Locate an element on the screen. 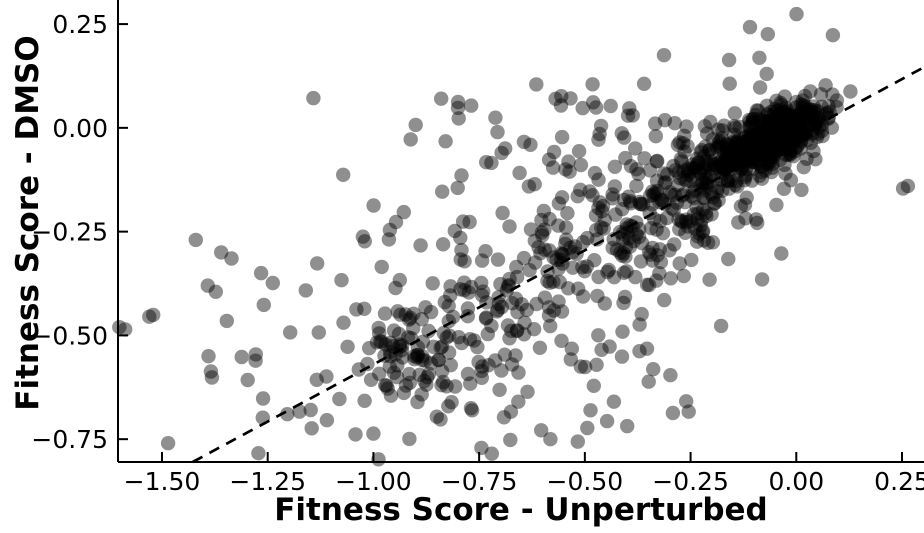 The image size is (924, 533). x-tick-label: 0.00 is located at coordinates (796, 481).